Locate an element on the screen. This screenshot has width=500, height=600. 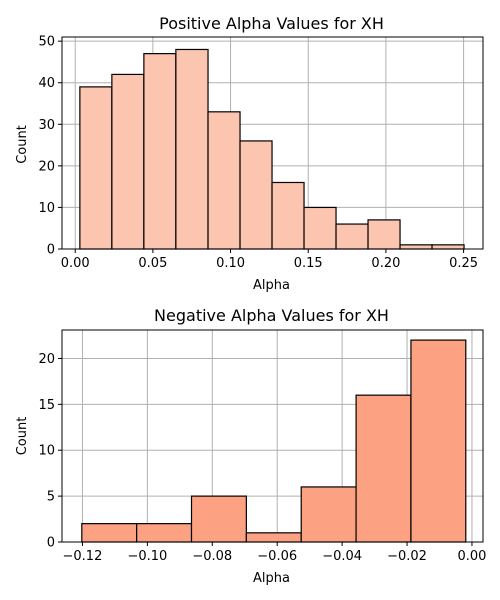
y-tick-label: 15 is located at coordinates (46, 405).